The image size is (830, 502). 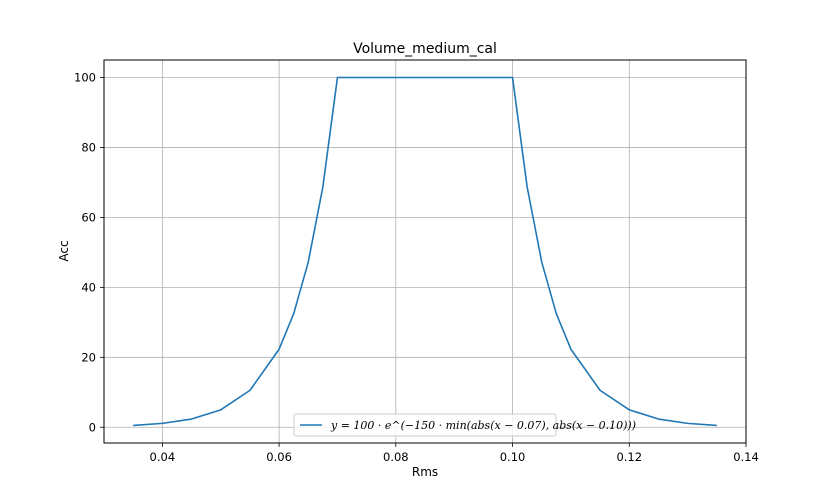 I want to click on y-tick-label: 20, so click(x=88, y=357).